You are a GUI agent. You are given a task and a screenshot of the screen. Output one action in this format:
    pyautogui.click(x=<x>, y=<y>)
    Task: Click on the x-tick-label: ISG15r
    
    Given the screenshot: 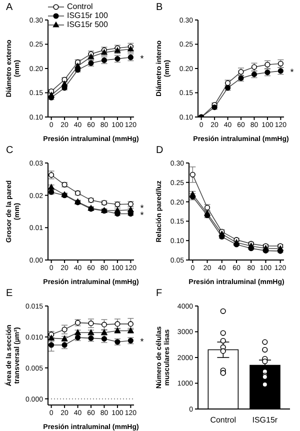 What is the action you would take?
    pyautogui.click(x=265, y=420)
    